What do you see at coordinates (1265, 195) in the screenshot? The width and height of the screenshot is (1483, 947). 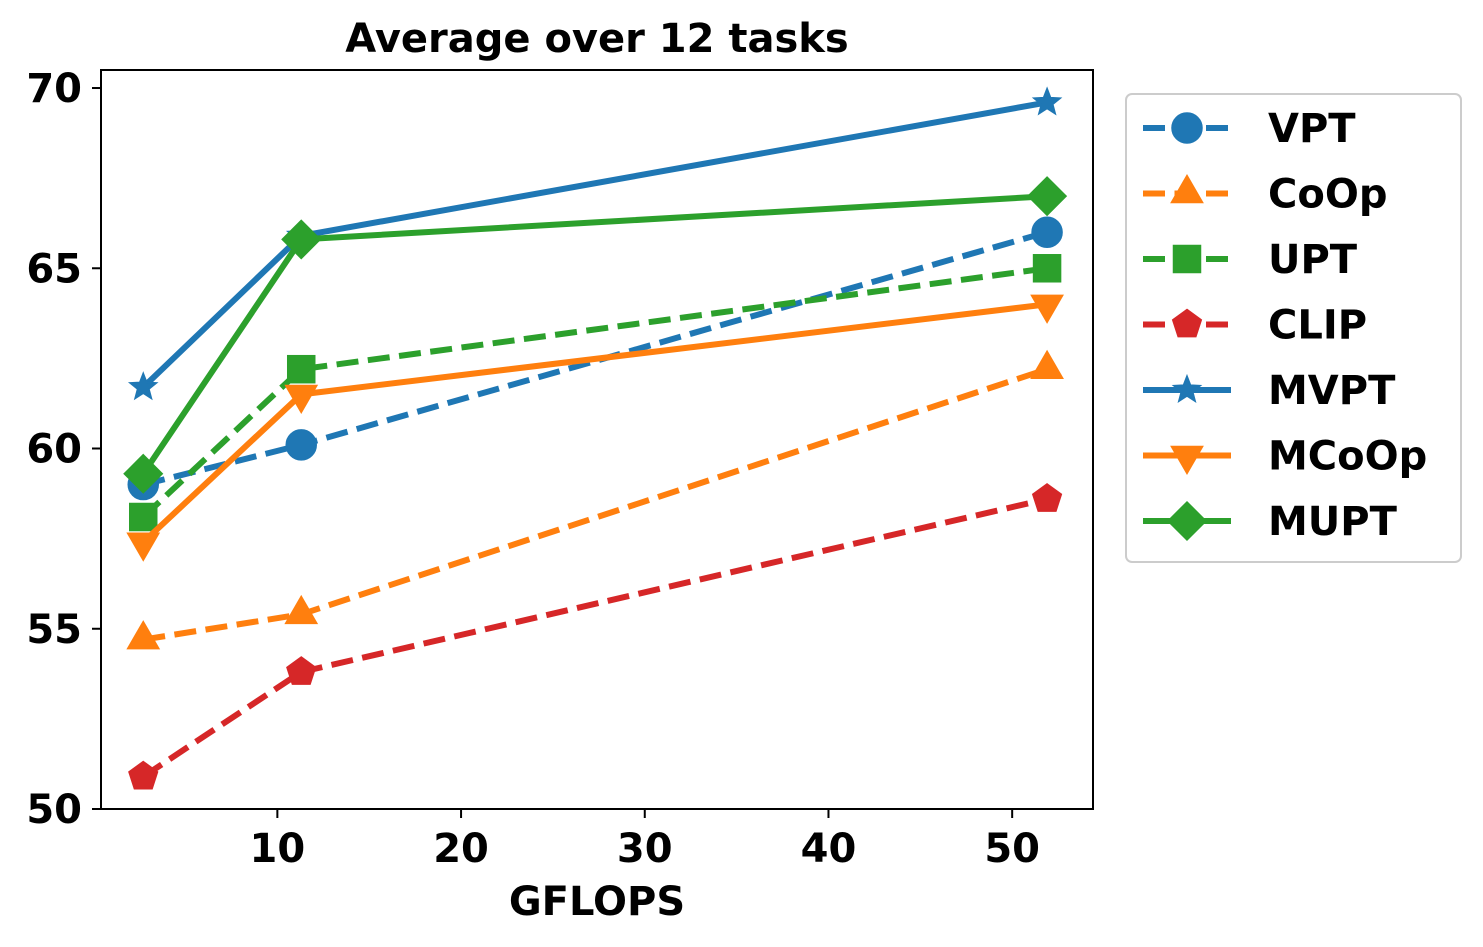 I see `legend-entry-coop: CoOp` at bounding box center [1265, 195].